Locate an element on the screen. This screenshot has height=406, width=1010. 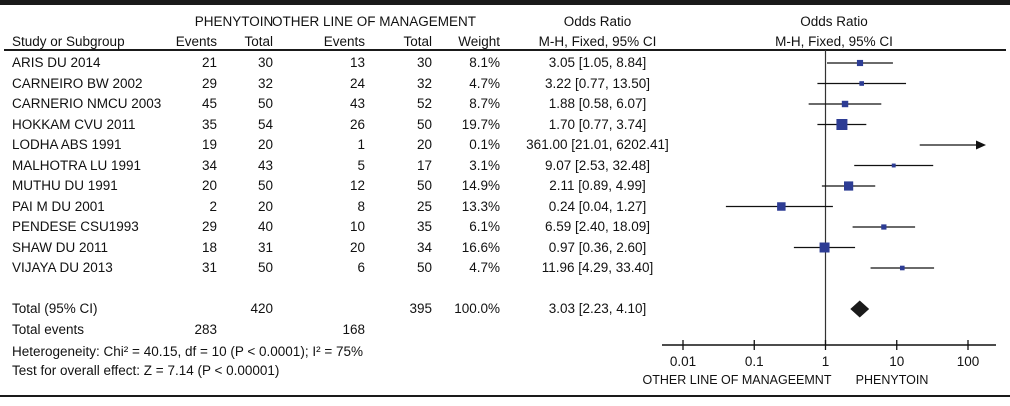
pooled-or-text: 3.03 [2.23, 4.10] is located at coordinates (597, 308).